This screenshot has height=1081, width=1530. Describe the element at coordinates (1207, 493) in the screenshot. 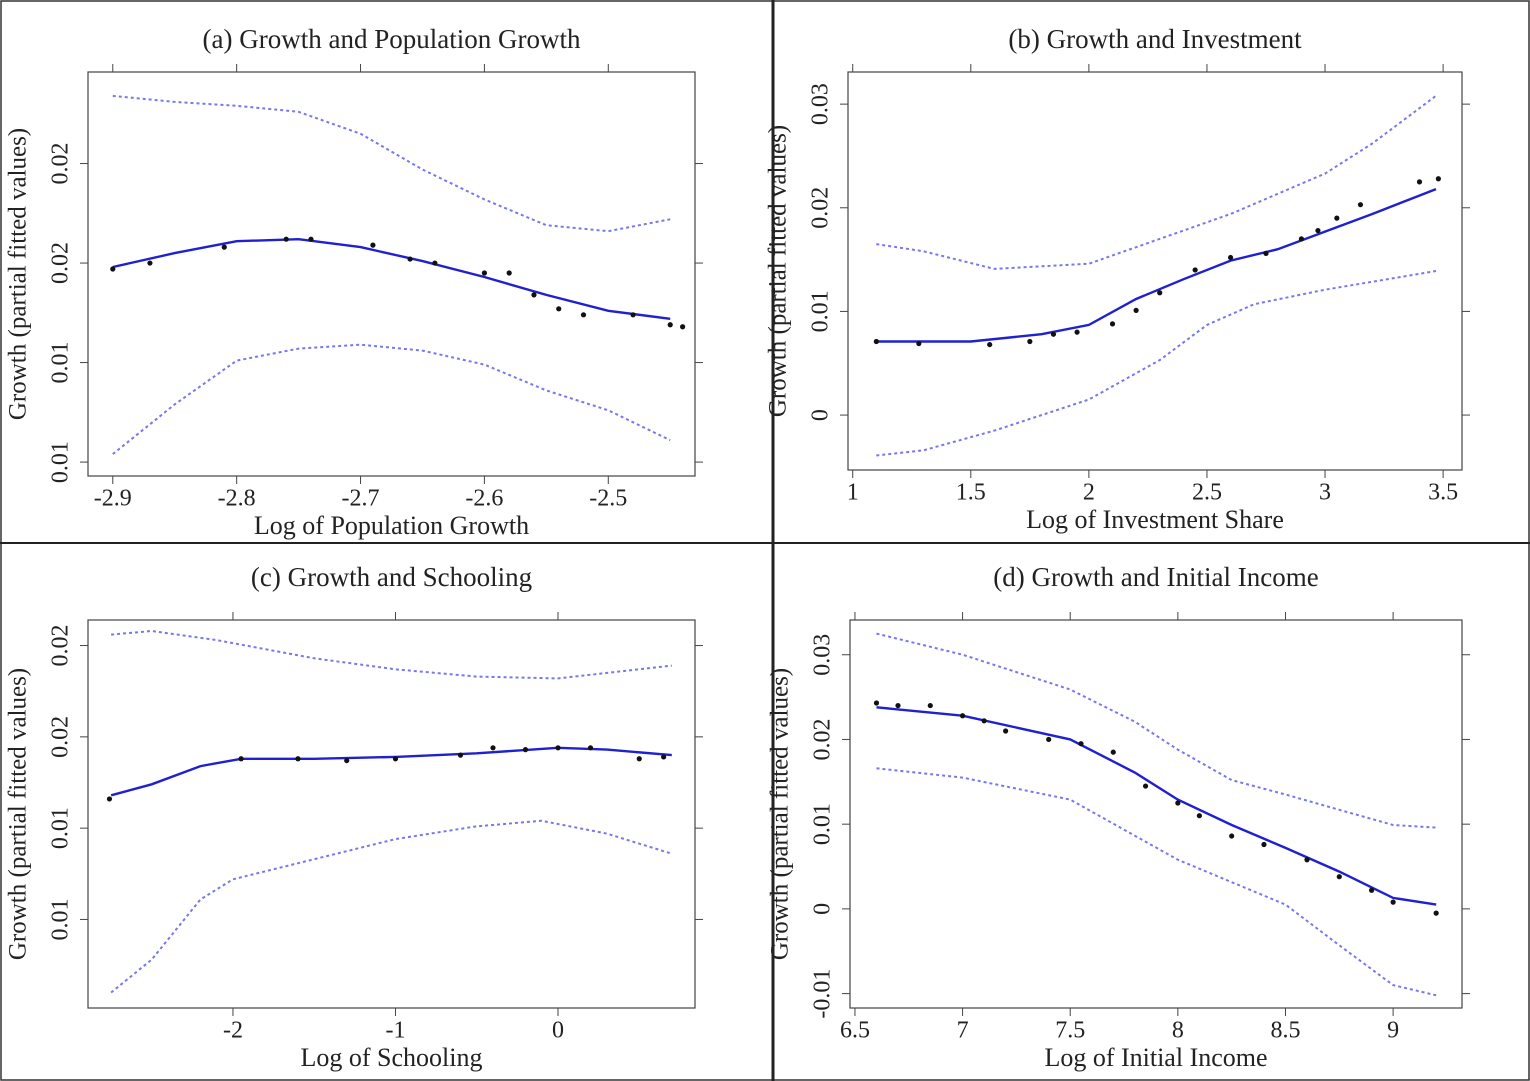

I see `x-tick-label: 2.5` at that location.